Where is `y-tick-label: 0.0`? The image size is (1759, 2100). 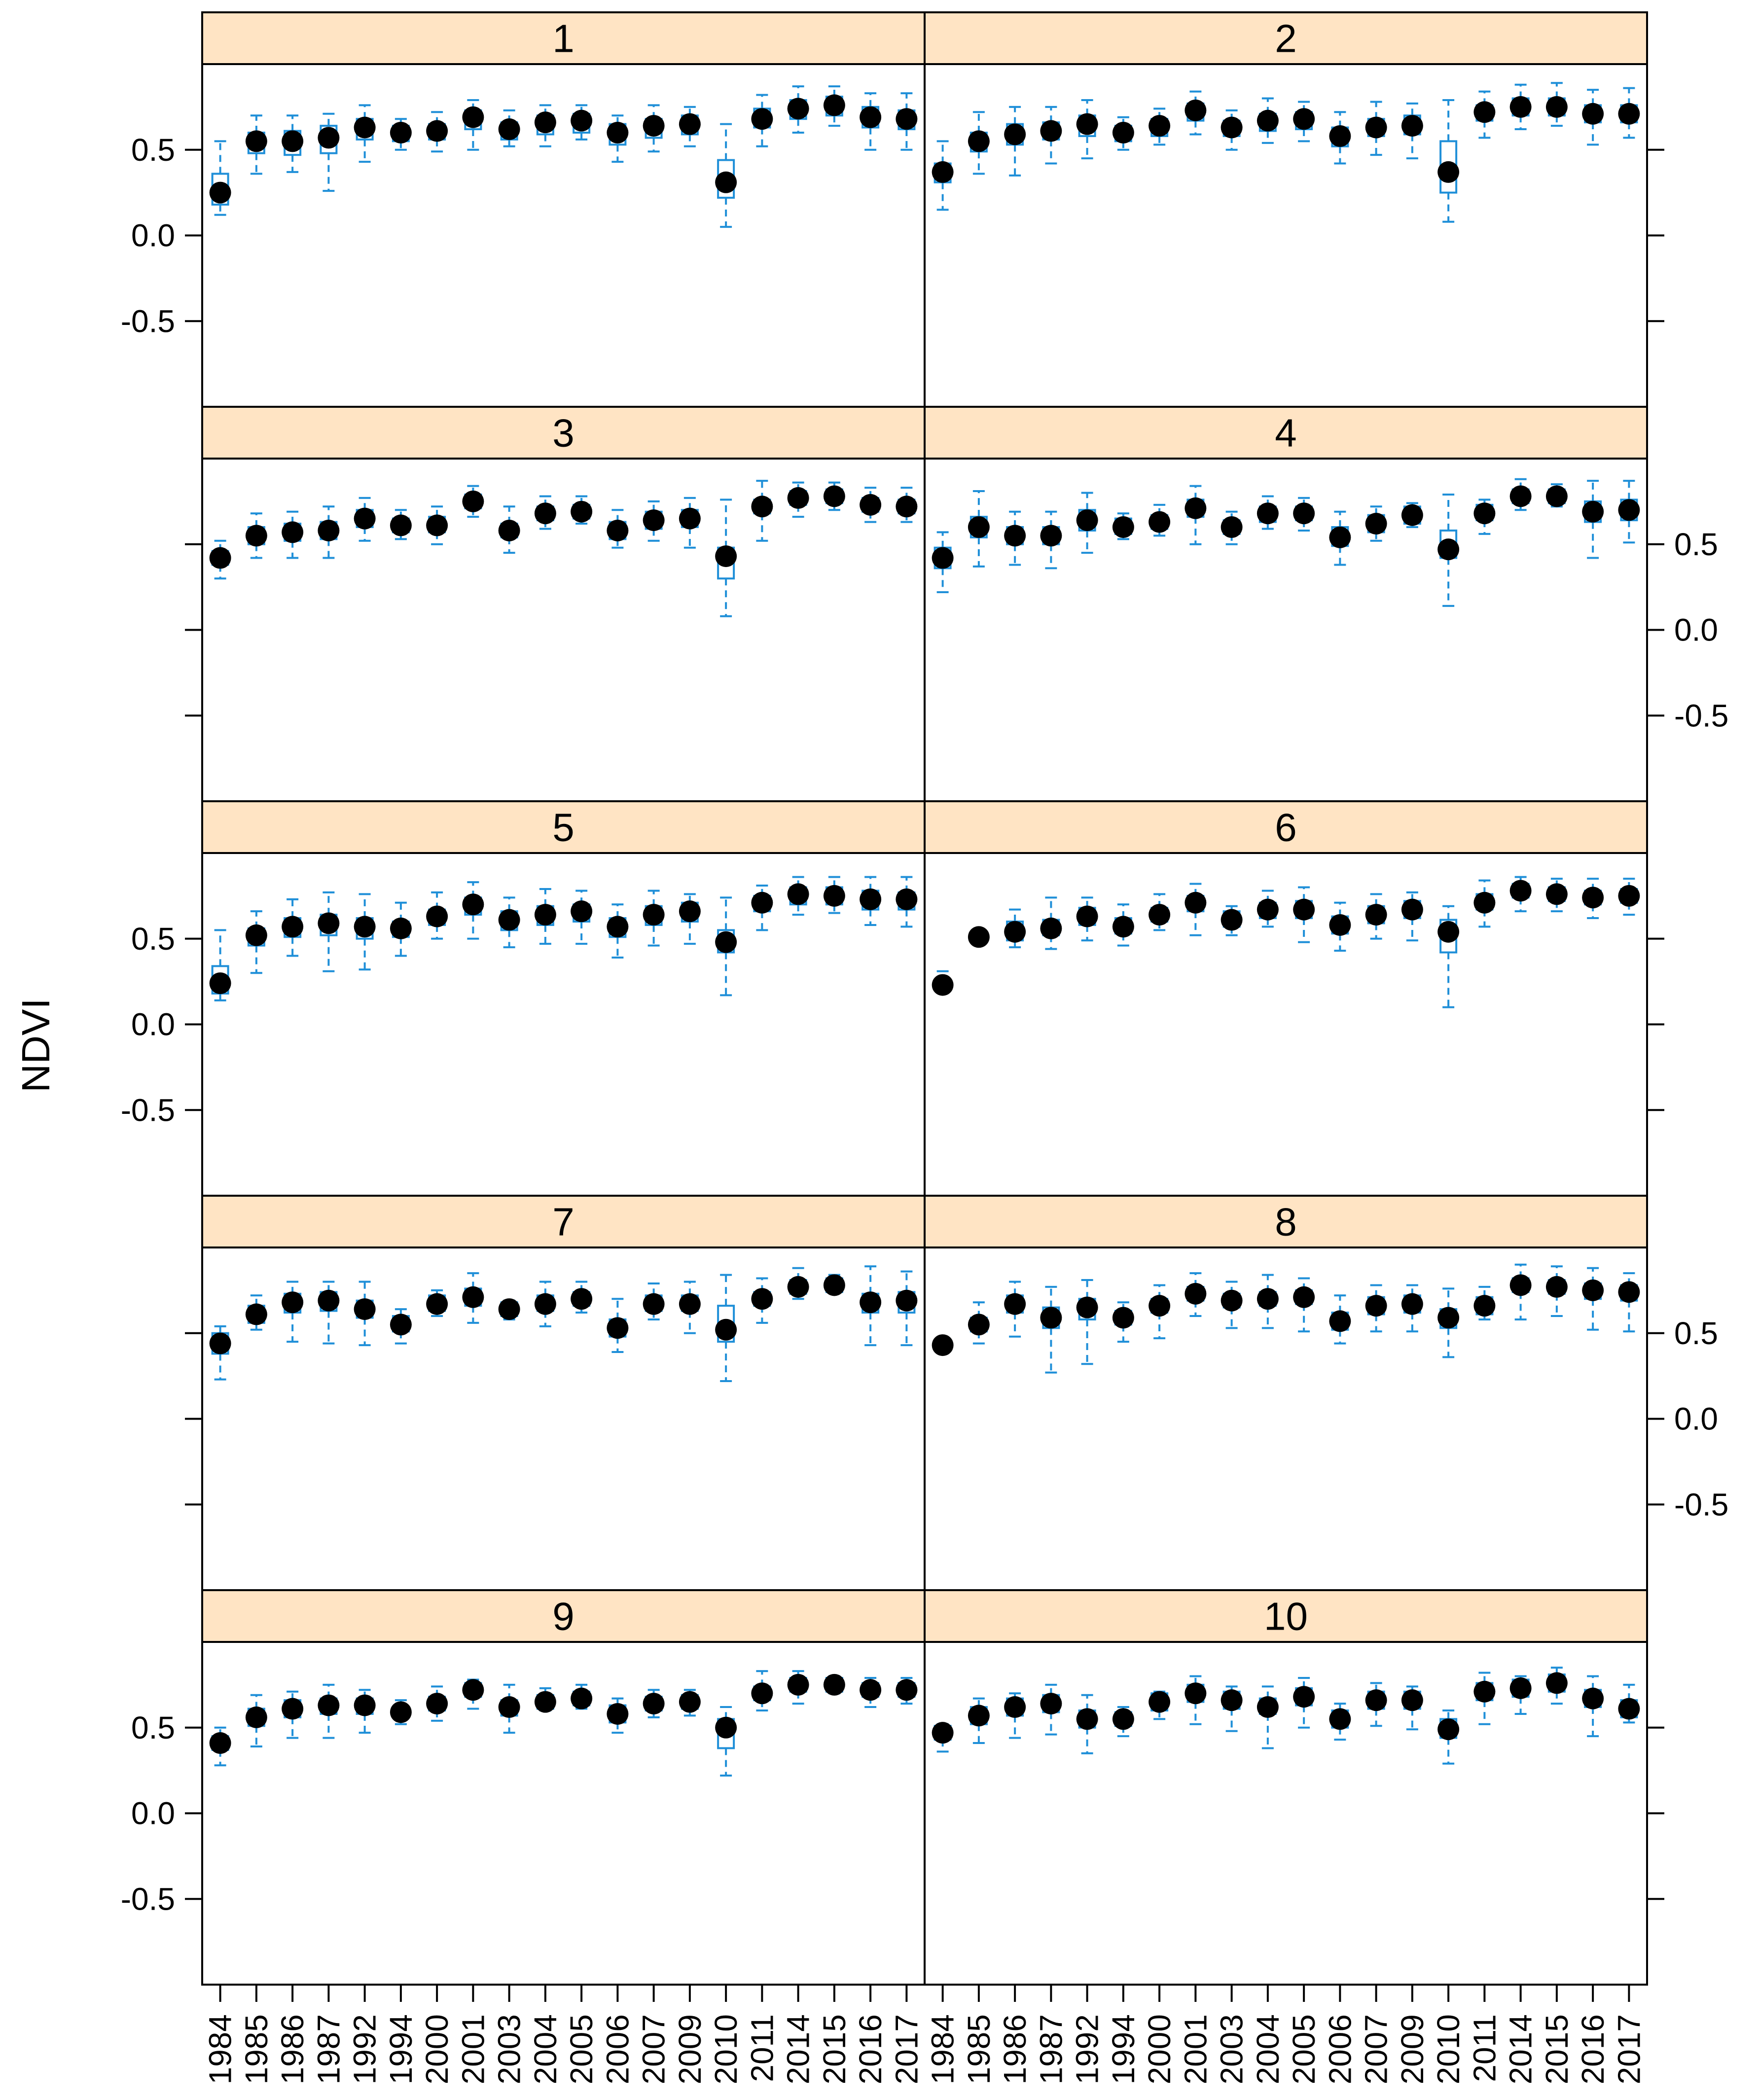
y-tick-label: 0.0 is located at coordinates (153, 1024).